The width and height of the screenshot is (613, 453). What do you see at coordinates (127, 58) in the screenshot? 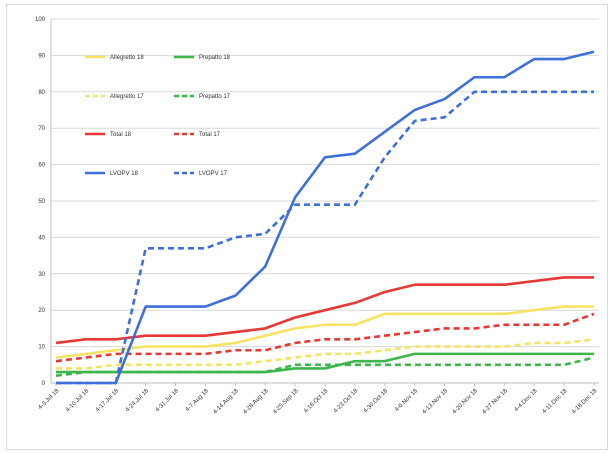
I see `legend-label: Allegretto 18` at bounding box center [127, 58].